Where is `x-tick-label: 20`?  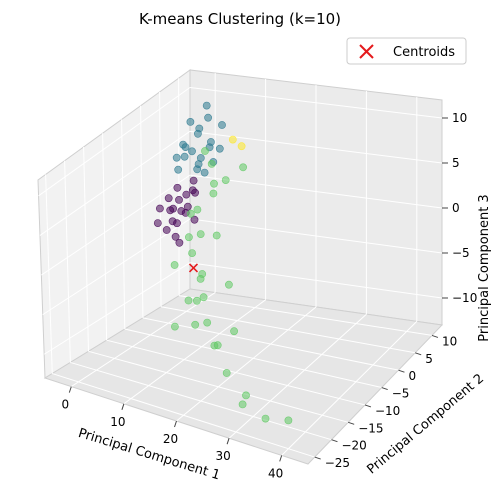
x-tick-label: 20 is located at coordinates (170, 439).